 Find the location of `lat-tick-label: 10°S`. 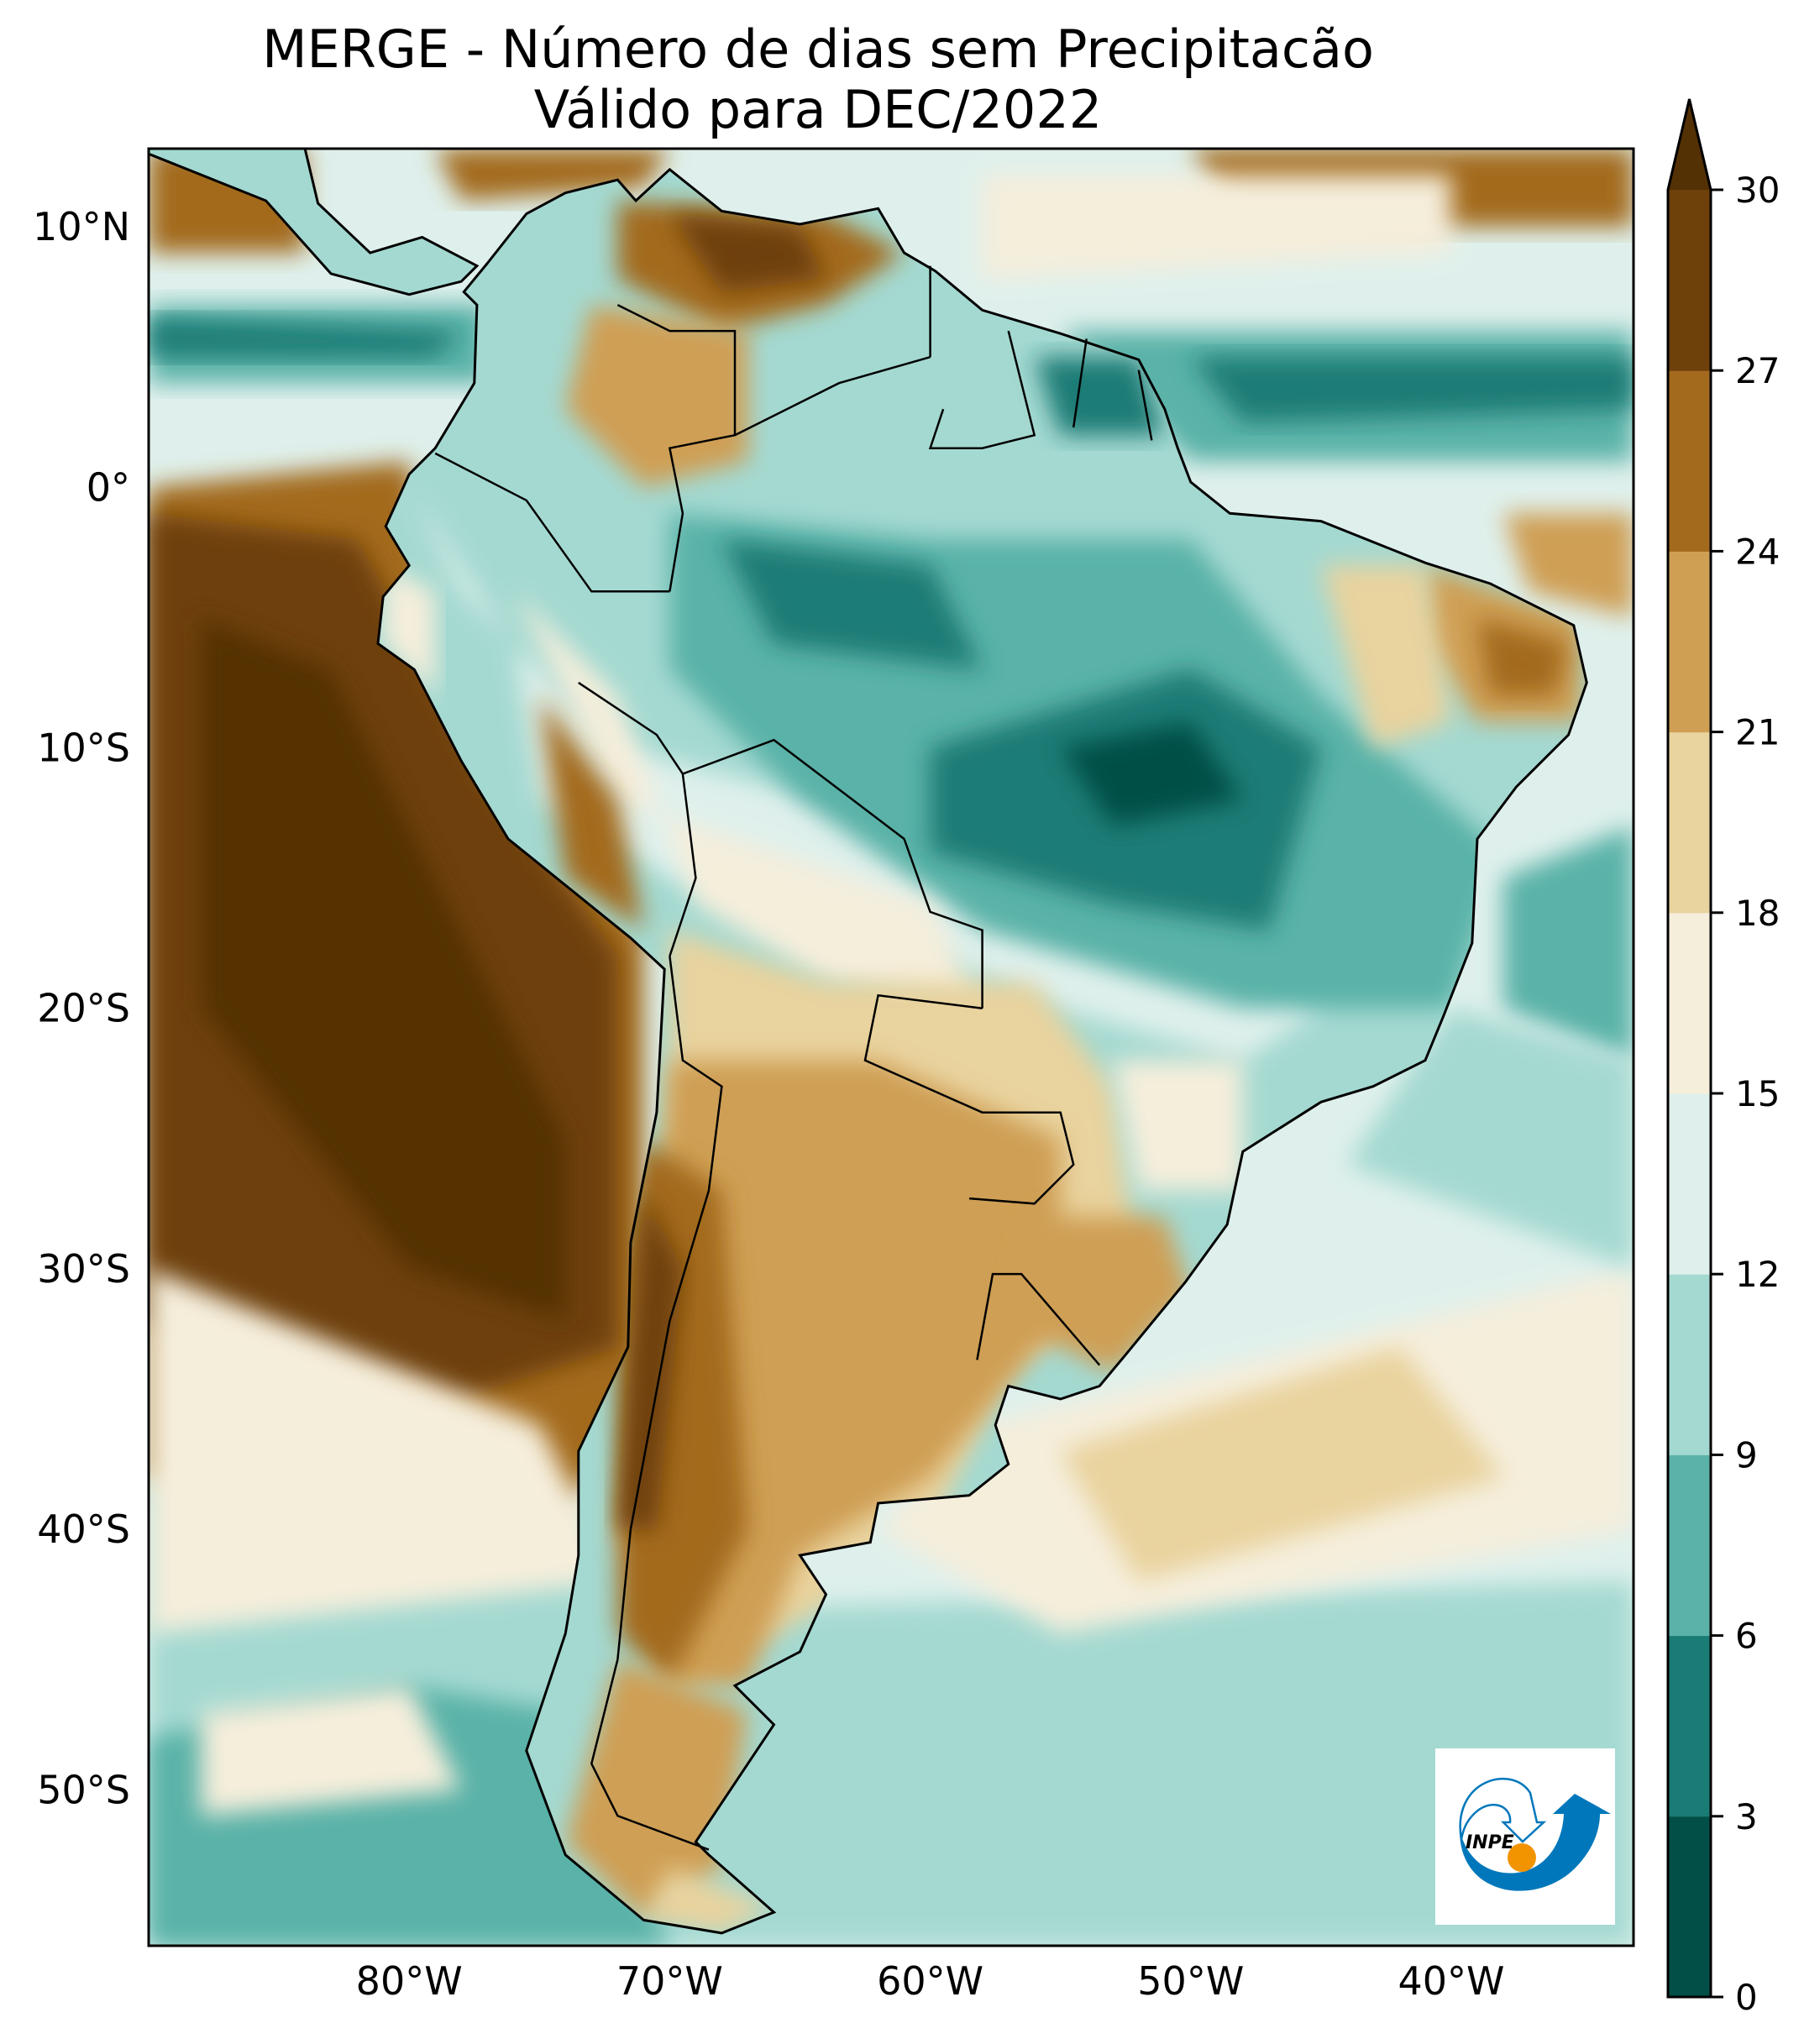

lat-tick-label: 10°S is located at coordinates (83, 747).